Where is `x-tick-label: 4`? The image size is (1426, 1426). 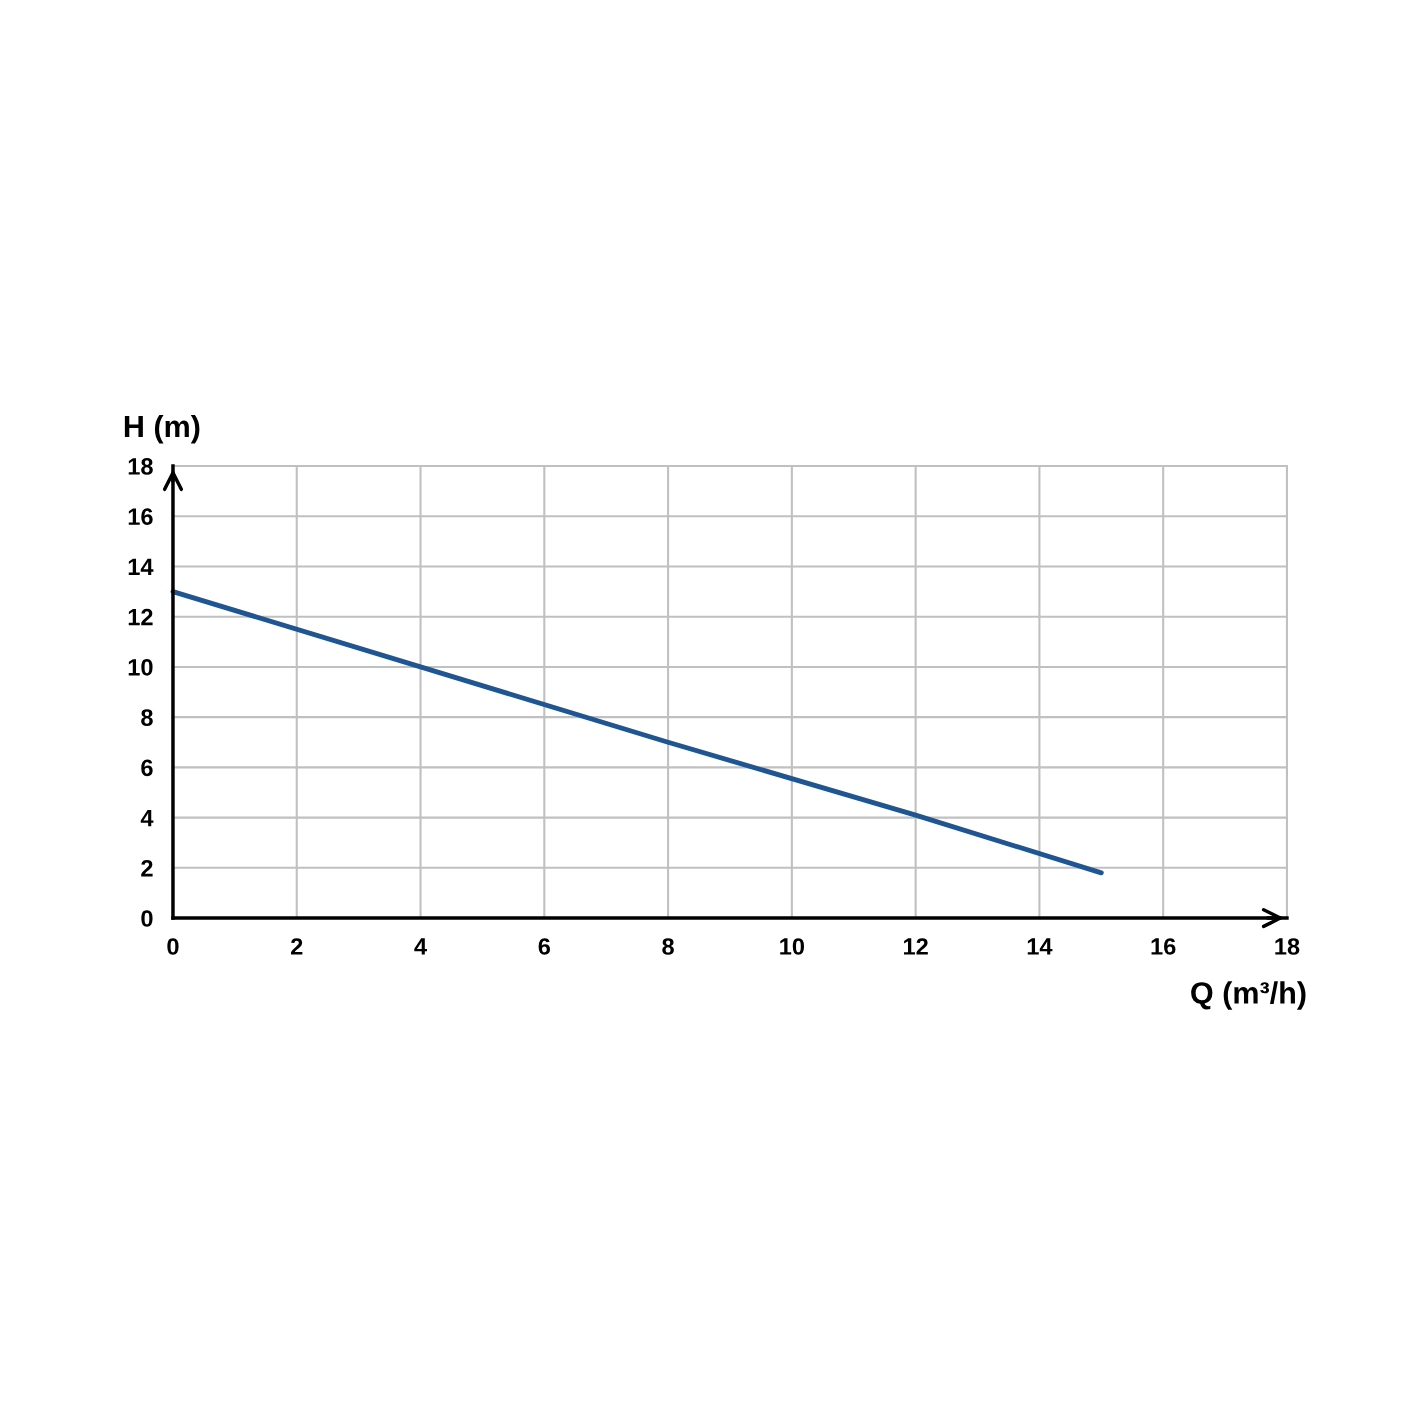 x-tick-label: 4 is located at coordinates (420, 946).